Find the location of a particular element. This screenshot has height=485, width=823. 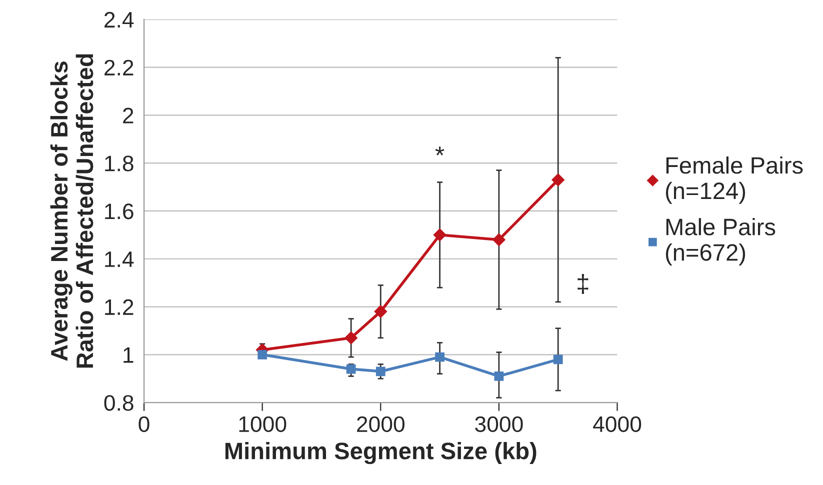

annotation: * is located at coordinates (439, 151).